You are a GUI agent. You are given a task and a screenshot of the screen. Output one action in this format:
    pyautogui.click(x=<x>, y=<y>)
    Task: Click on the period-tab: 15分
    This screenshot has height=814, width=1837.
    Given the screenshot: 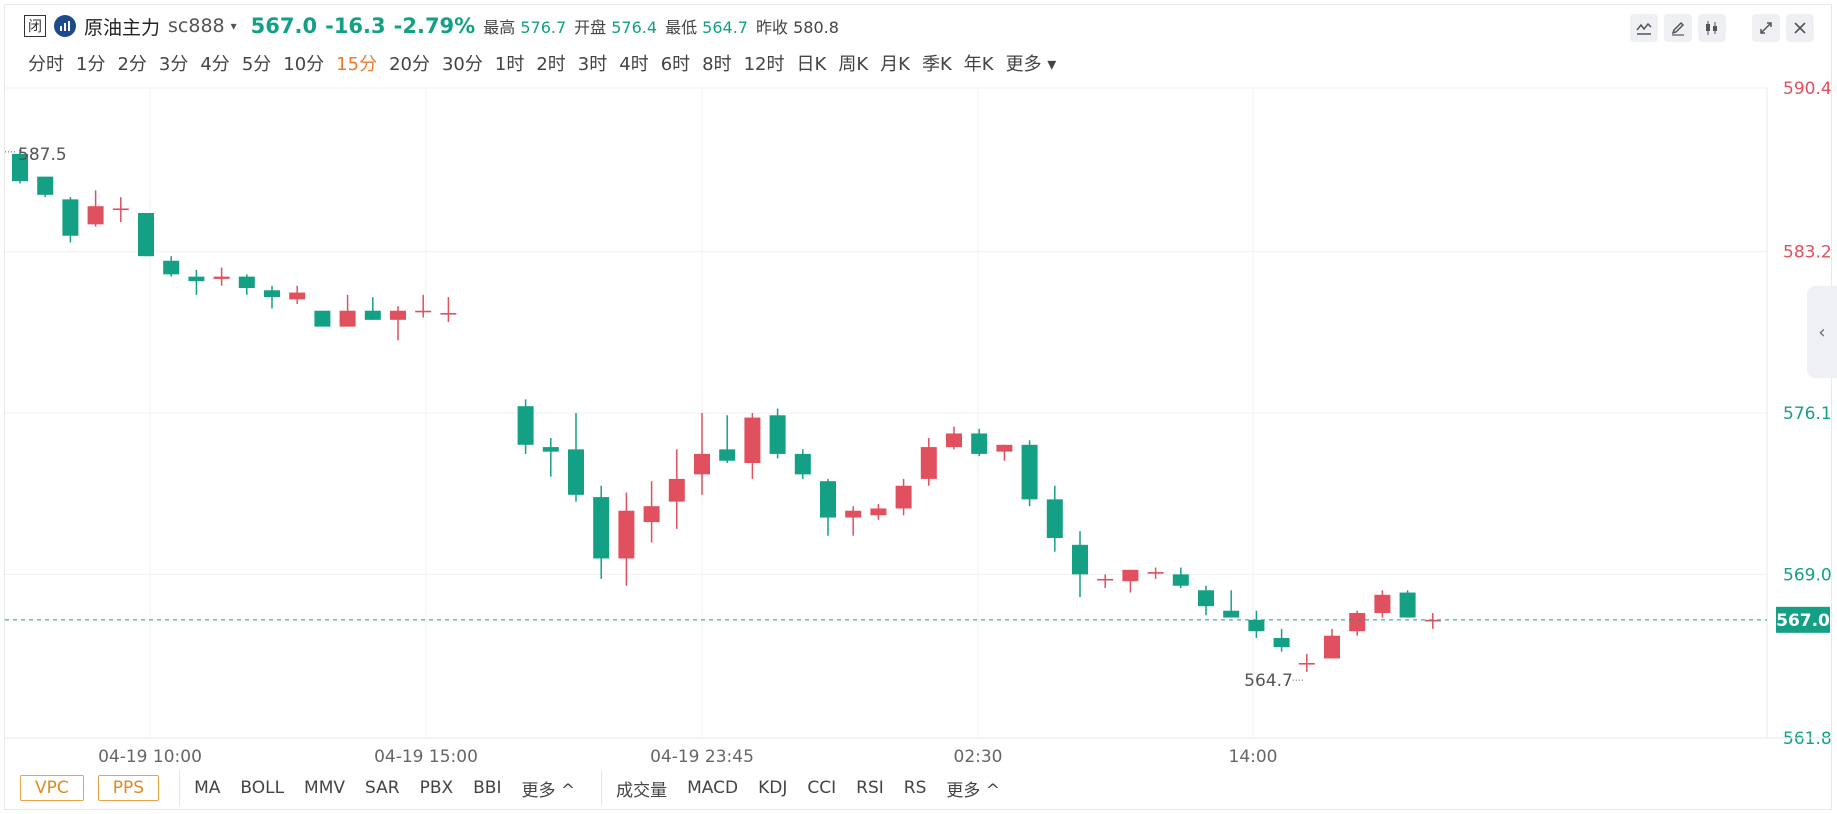 What is the action you would take?
    pyautogui.click(x=357, y=64)
    